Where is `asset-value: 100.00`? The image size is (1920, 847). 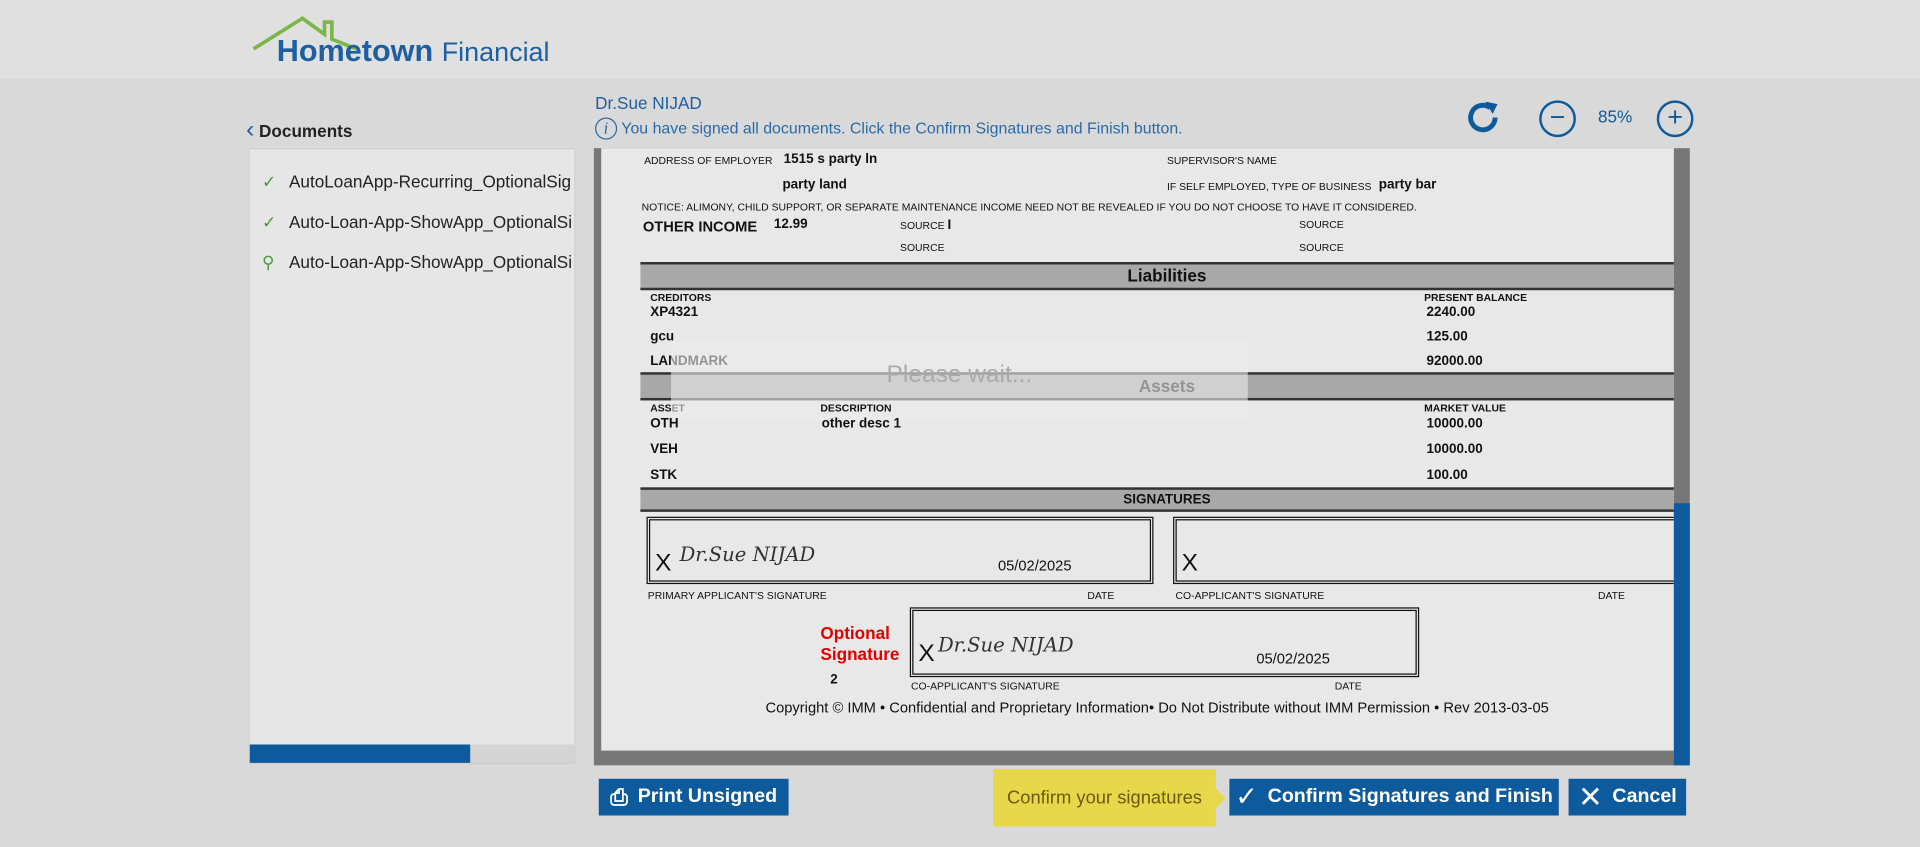
asset-value: 100.00 is located at coordinates (1447, 475).